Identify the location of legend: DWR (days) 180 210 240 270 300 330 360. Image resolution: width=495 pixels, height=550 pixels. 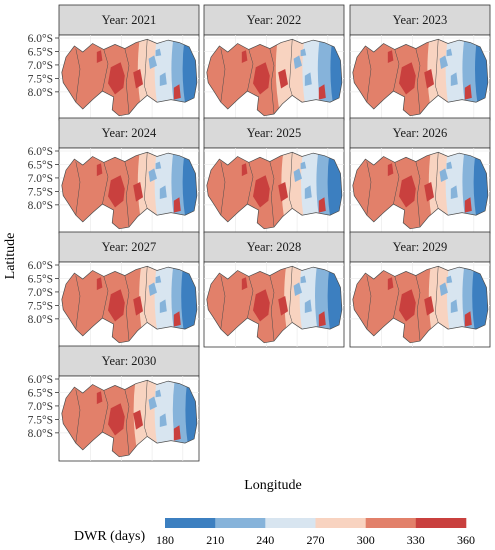
(274, 532).